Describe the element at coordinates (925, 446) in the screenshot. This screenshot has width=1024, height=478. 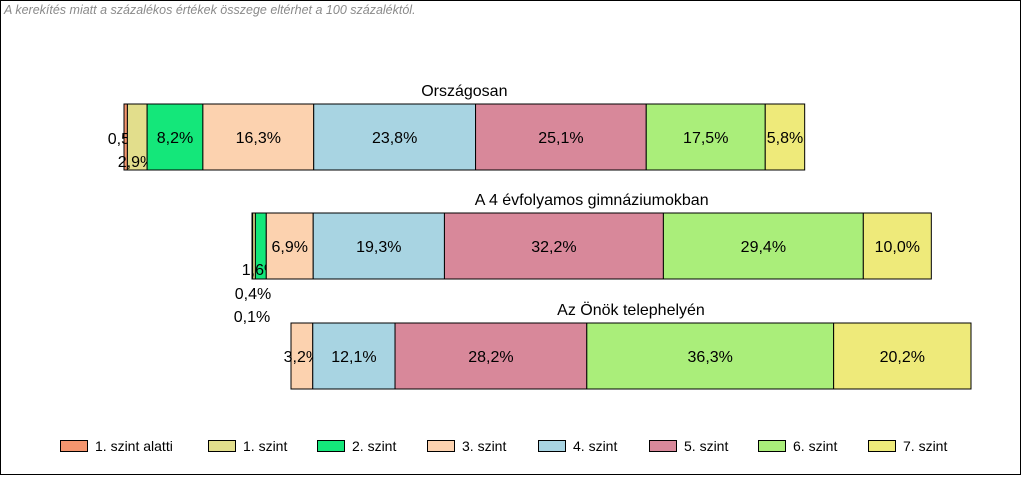
I see `legend-label: 7. szint` at that location.